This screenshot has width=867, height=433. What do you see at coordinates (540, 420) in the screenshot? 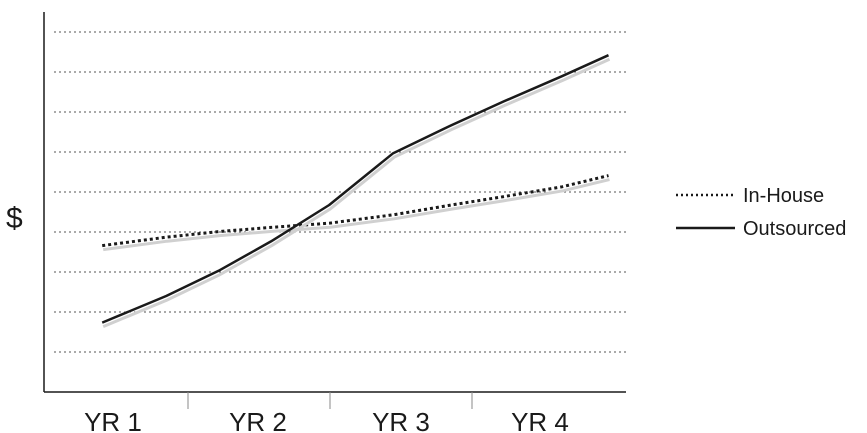
I see `x-tick-label: YR 4` at bounding box center [540, 420].